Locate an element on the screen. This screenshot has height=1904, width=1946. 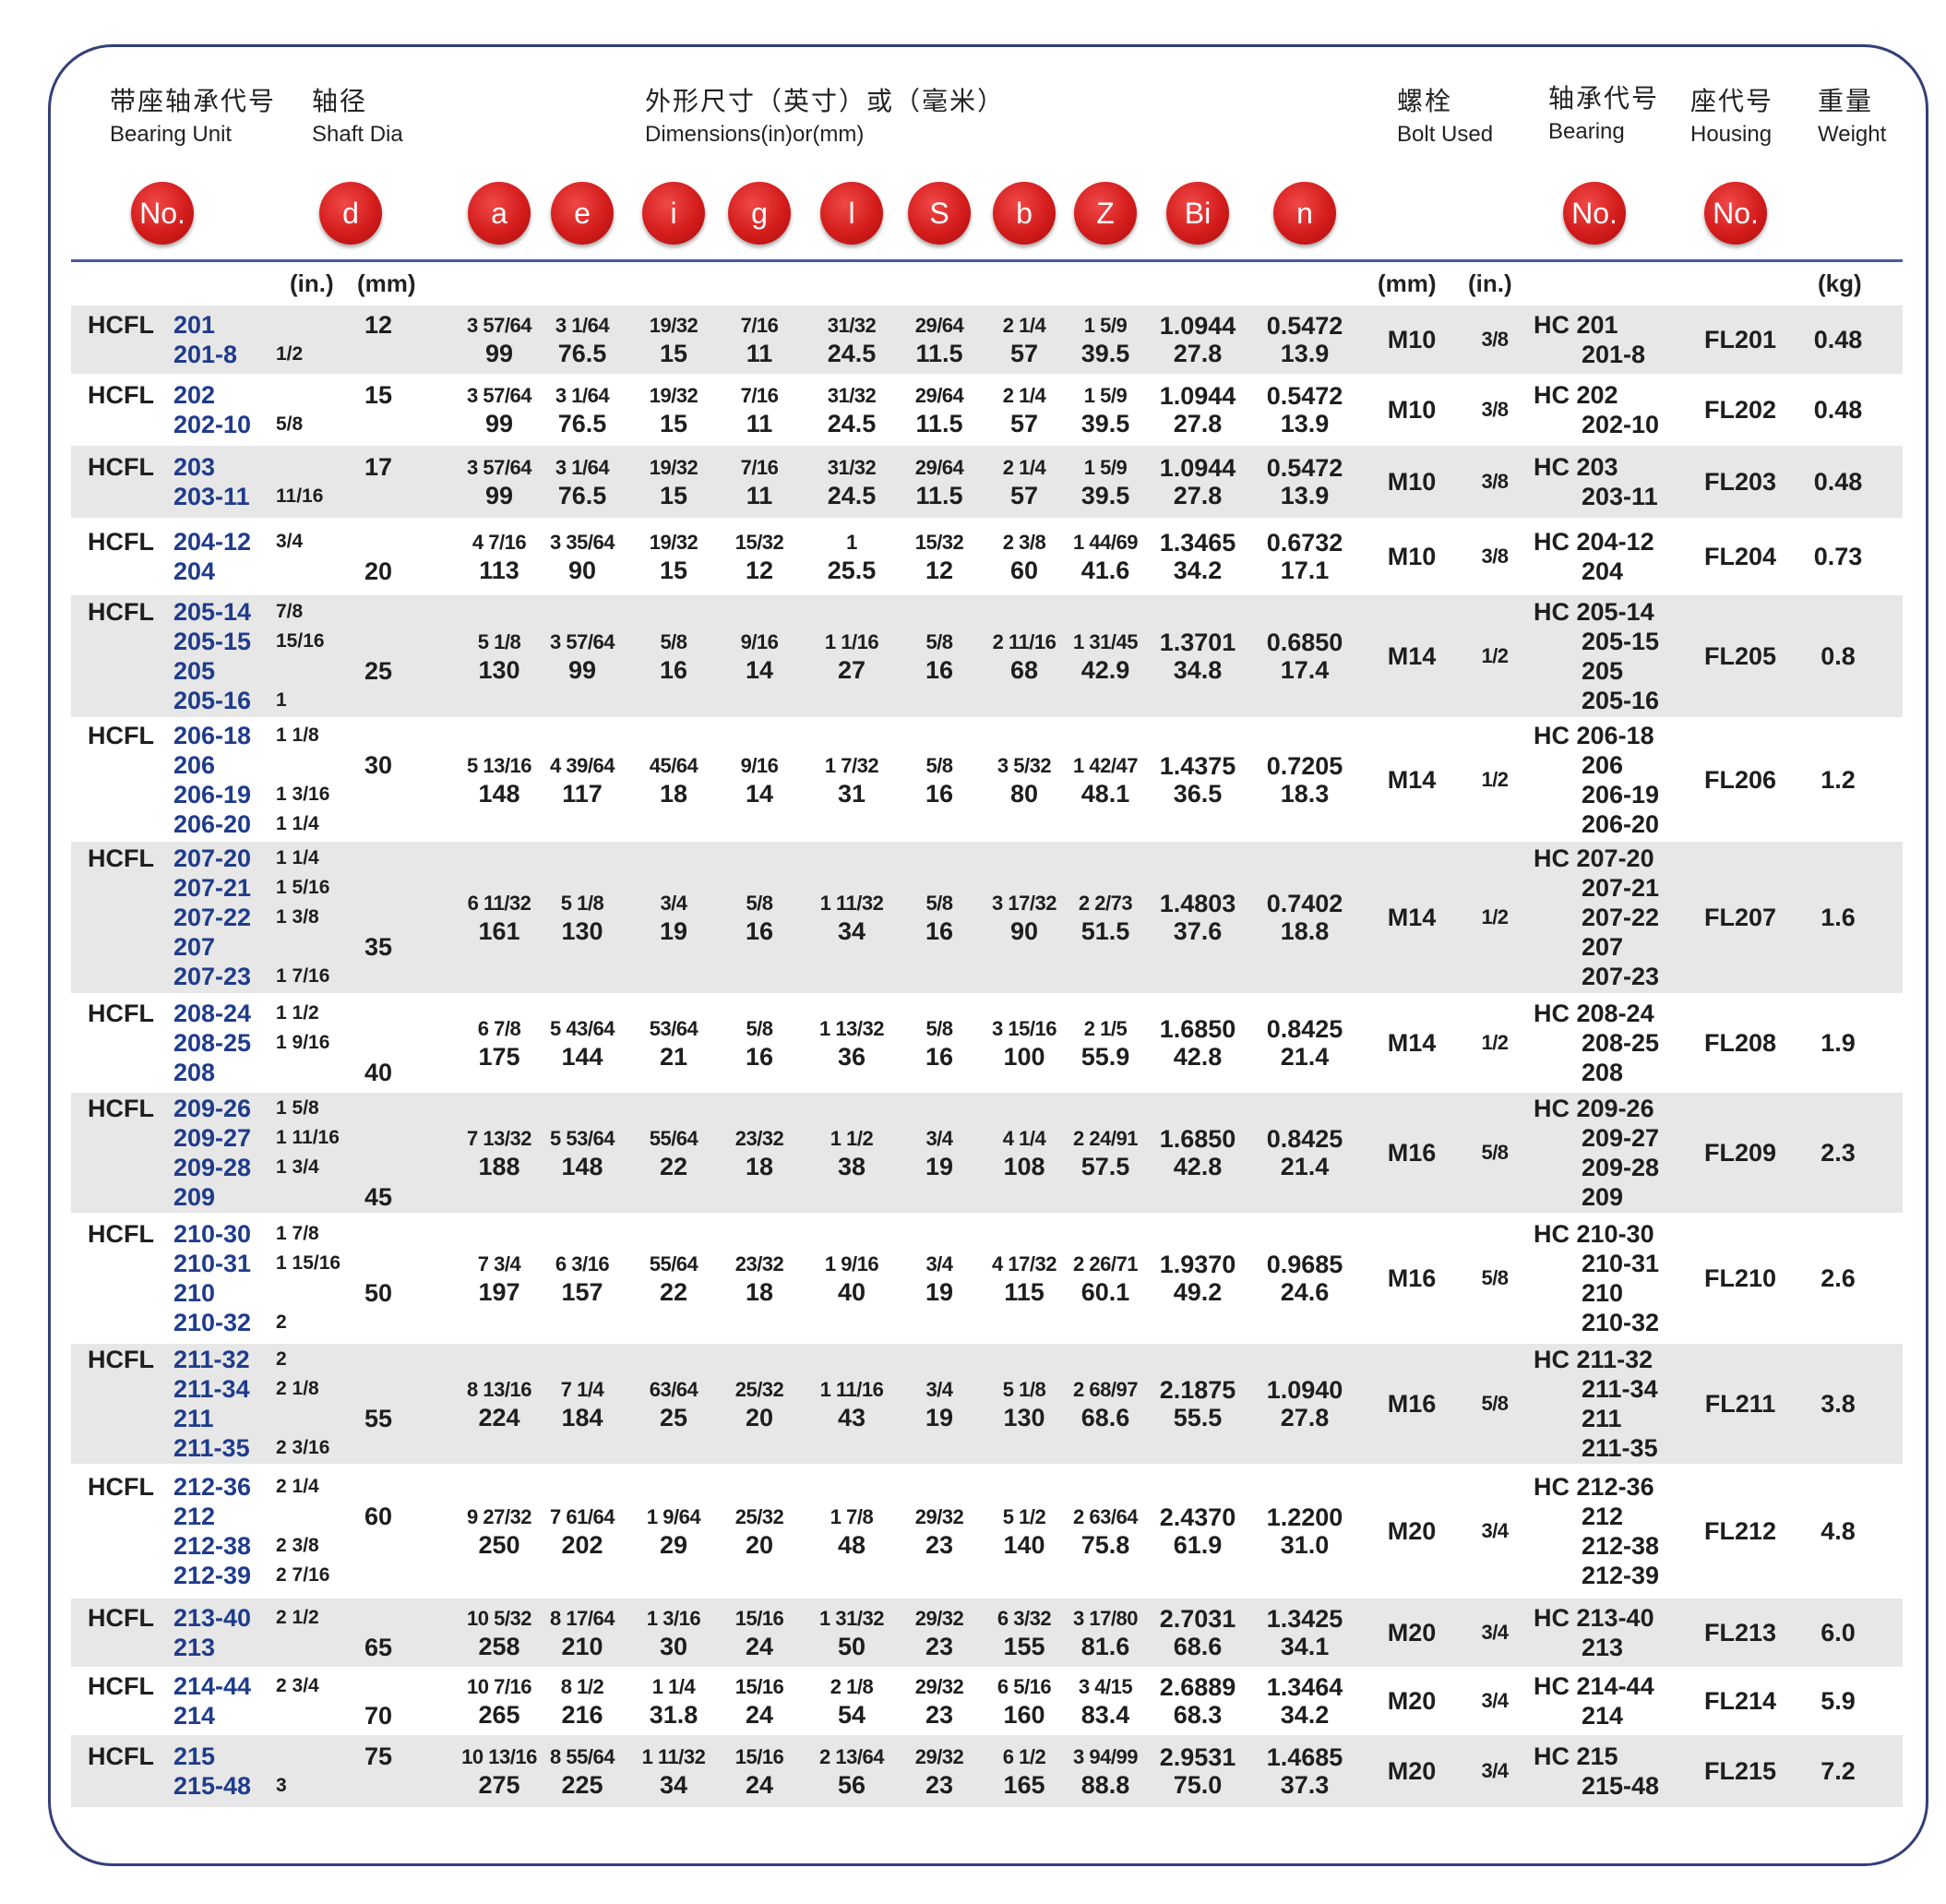
dim-g-mm: 14 is located at coordinates (759, 670).